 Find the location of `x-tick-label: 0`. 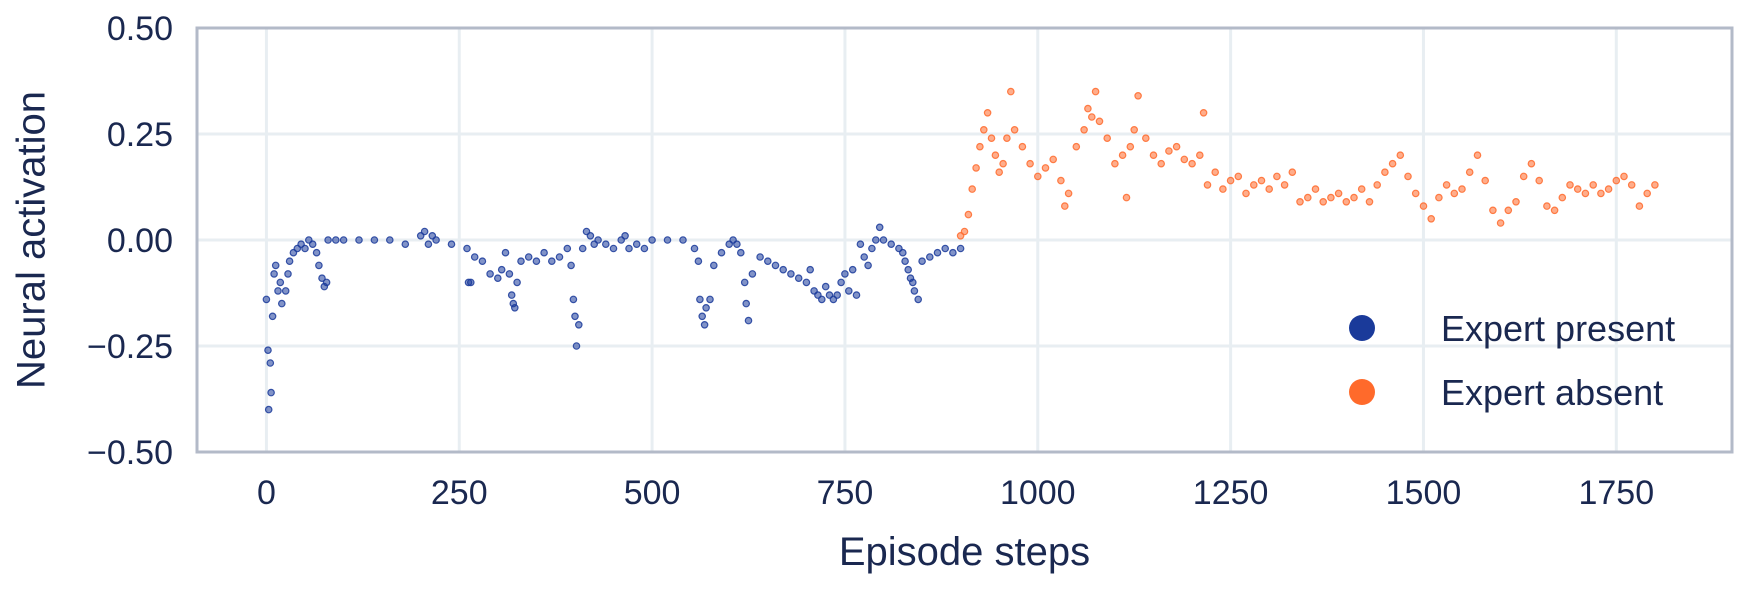

x-tick-label: 0 is located at coordinates (266, 493).